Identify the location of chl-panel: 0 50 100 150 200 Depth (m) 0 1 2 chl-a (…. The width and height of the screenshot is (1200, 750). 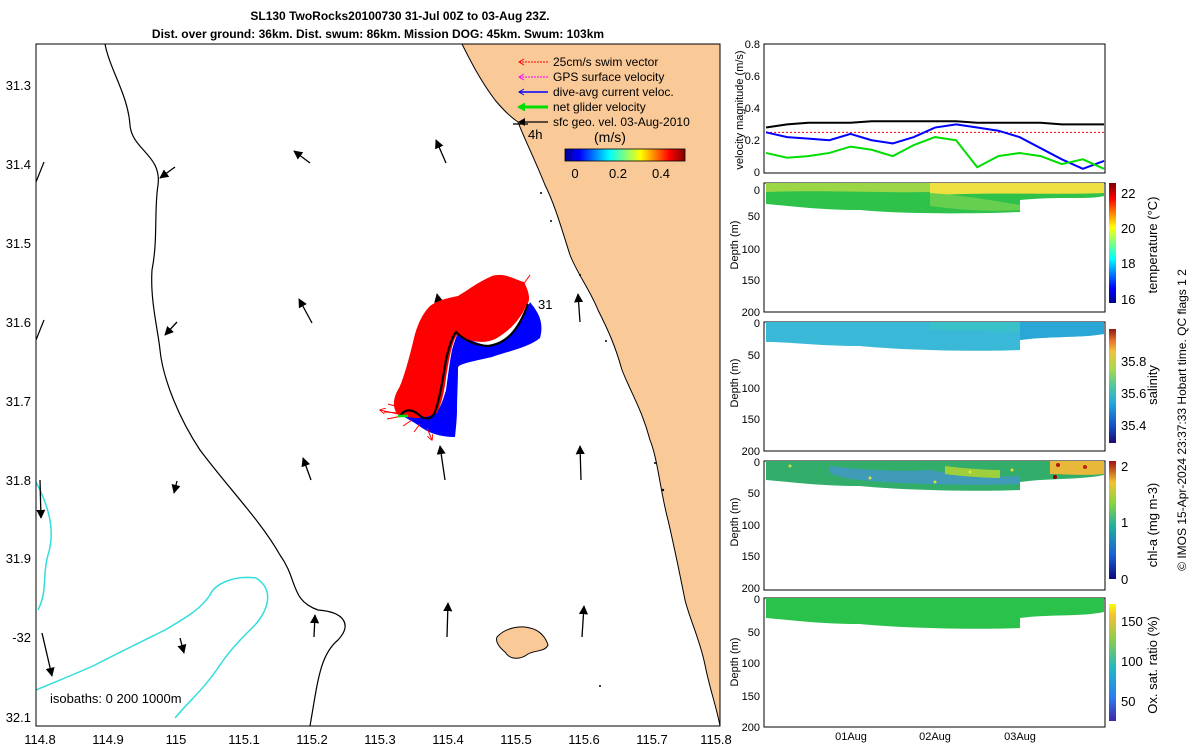
(944, 526).